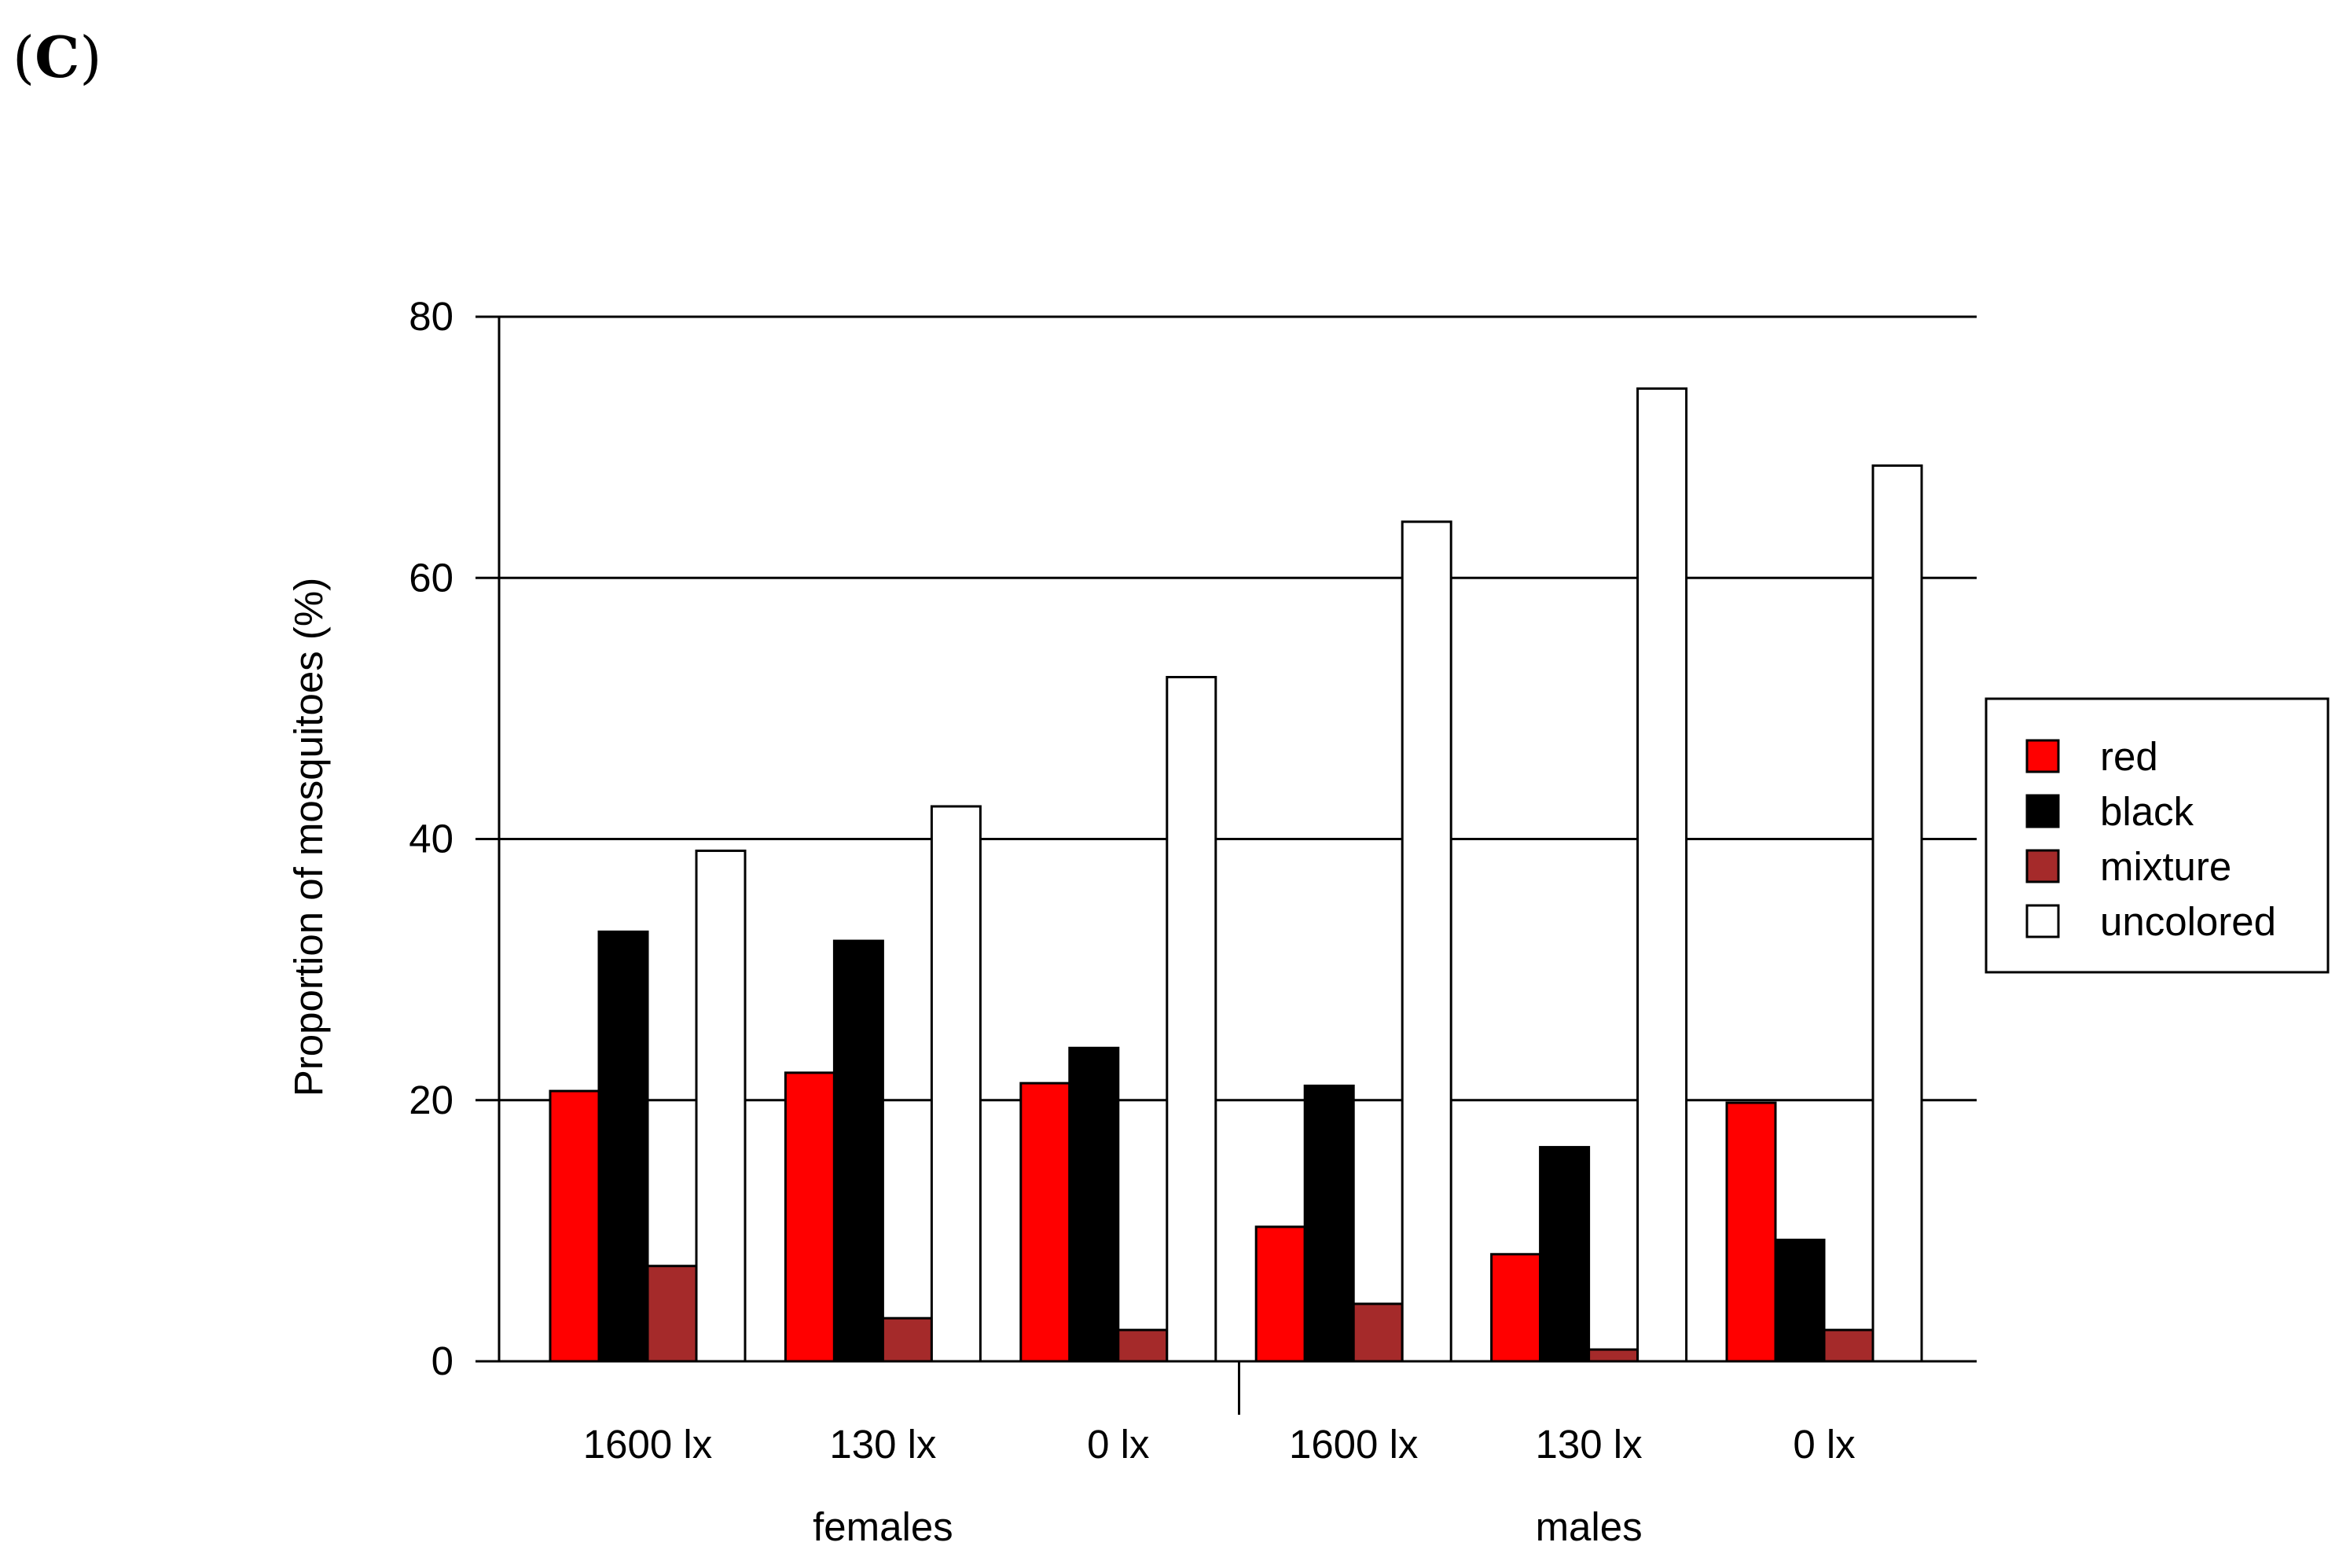 This screenshot has width=2350, height=1568. I want to click on x-tick-label-2: 0 lx, so click(1118, 1444).